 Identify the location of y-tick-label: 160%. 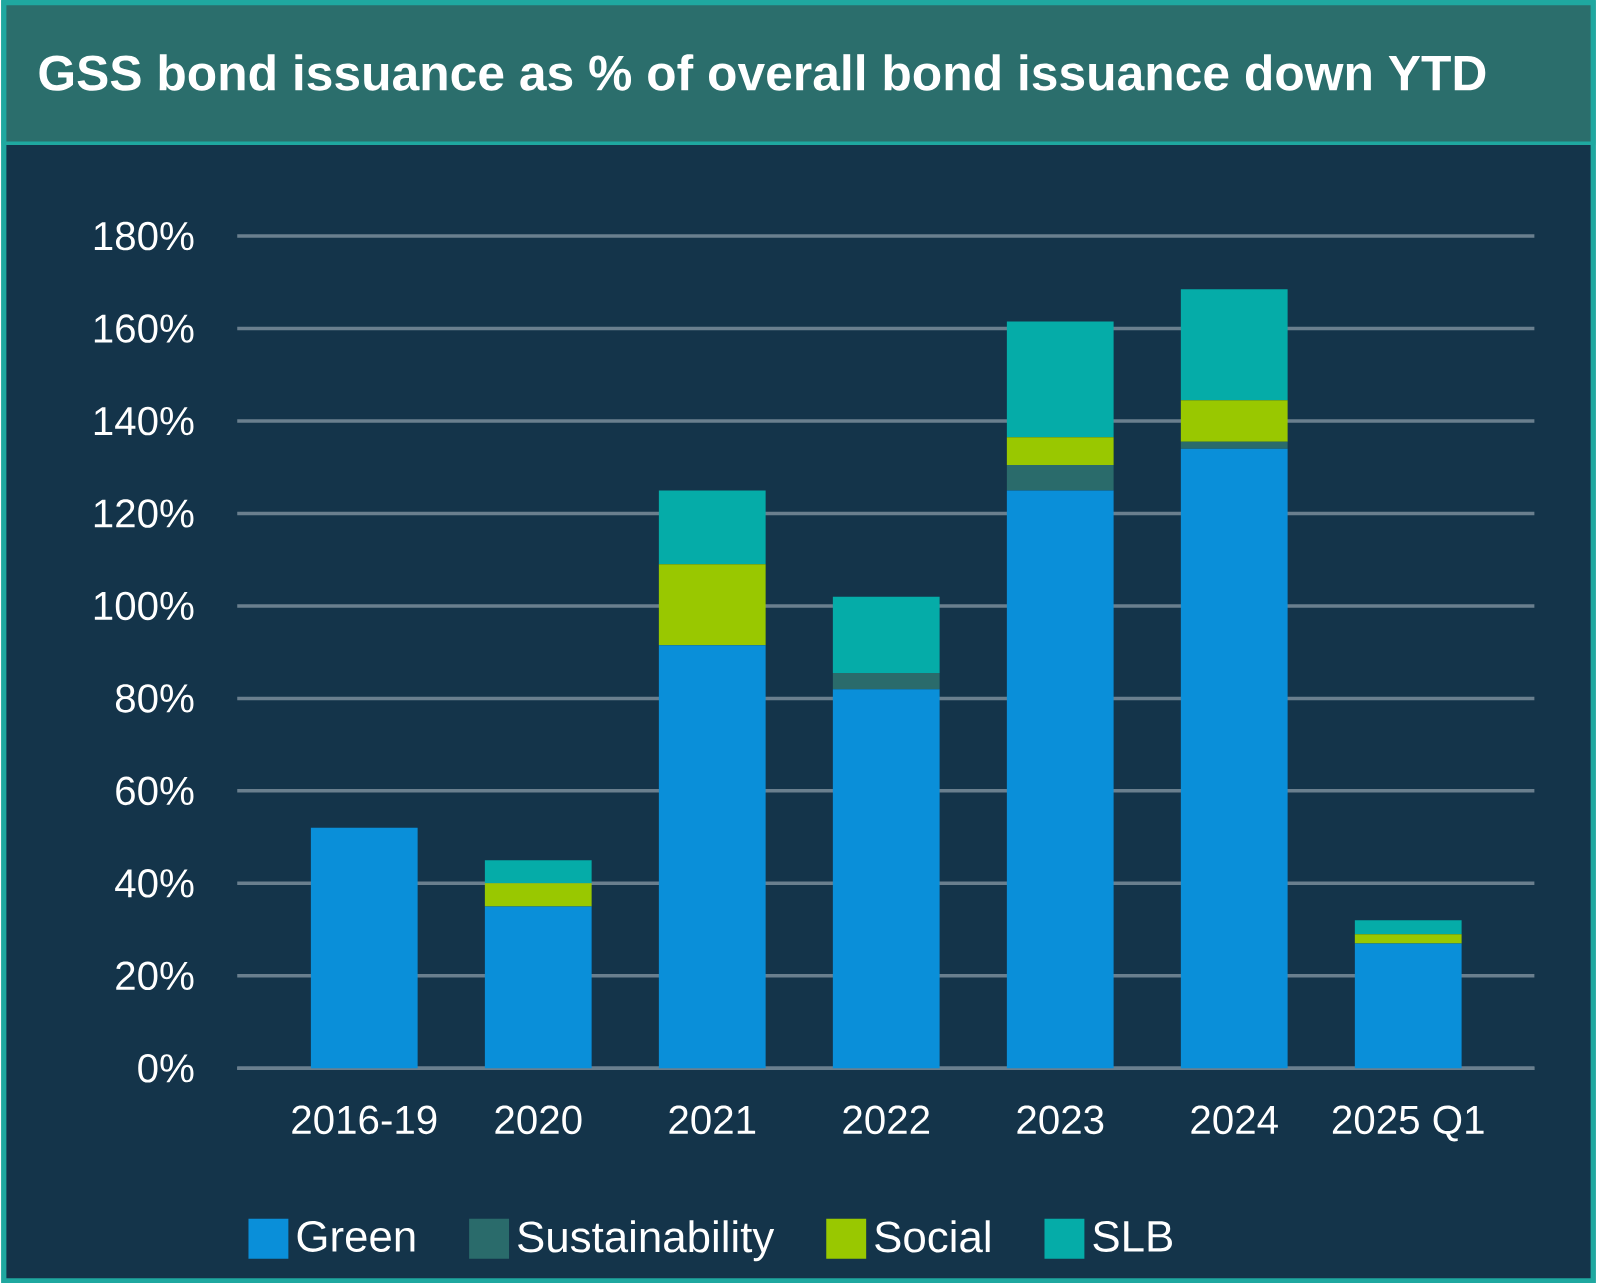
(144, 328).